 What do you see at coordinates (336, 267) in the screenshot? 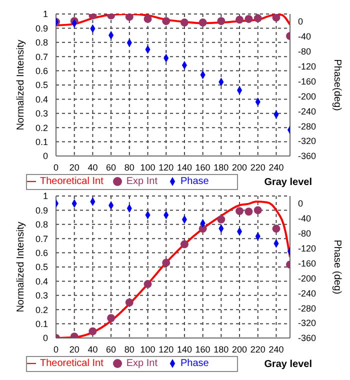
I see `y2-axis-title: Phase (deg)` at bounding box center [336, 267].